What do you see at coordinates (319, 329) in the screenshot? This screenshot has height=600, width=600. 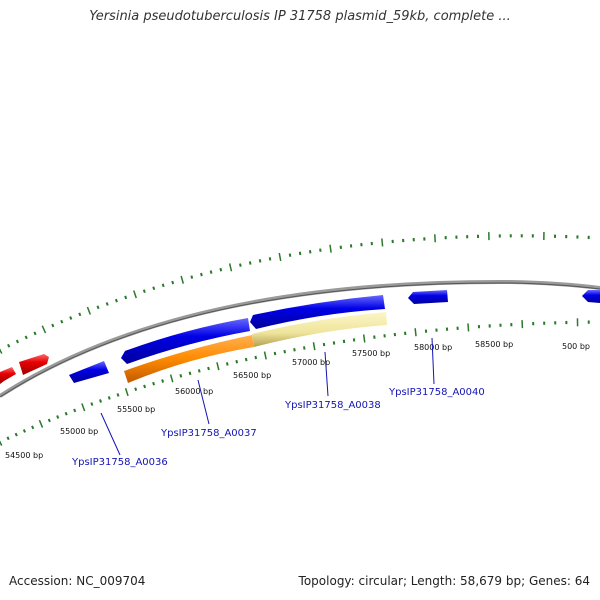 I see `feature-pale` at bounding box center [319, 329].